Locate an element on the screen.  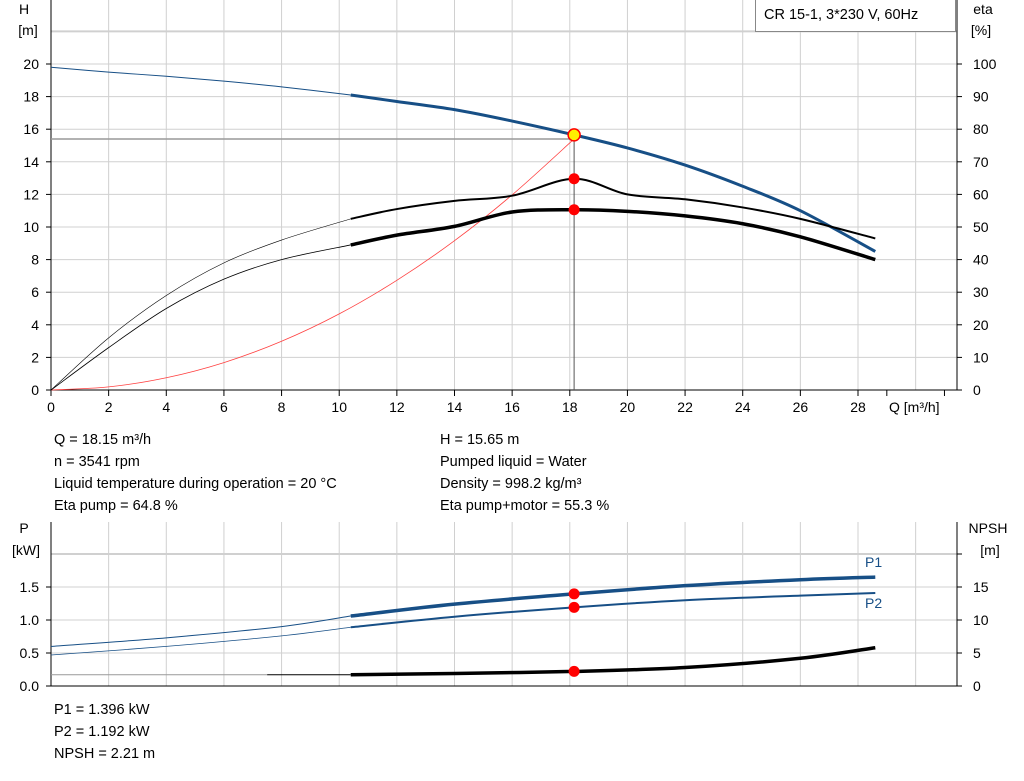
y2-tick-label: 40 is located at coordinates (981, 260).